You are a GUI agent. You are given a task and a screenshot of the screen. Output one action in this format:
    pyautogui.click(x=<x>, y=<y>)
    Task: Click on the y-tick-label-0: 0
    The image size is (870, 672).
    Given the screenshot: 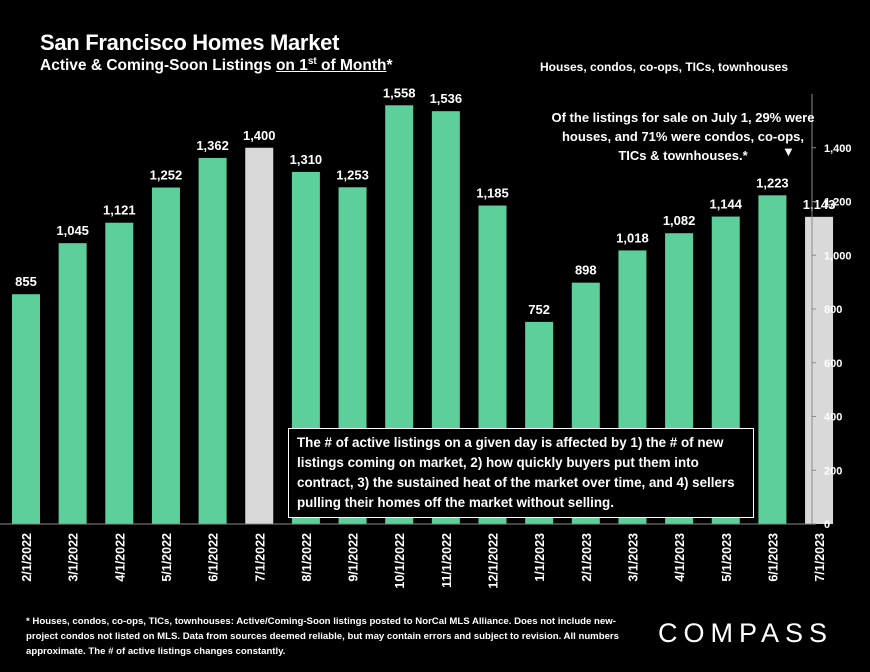 What is the action you would take?
    pyautogui.click(x=827, y=525)
    